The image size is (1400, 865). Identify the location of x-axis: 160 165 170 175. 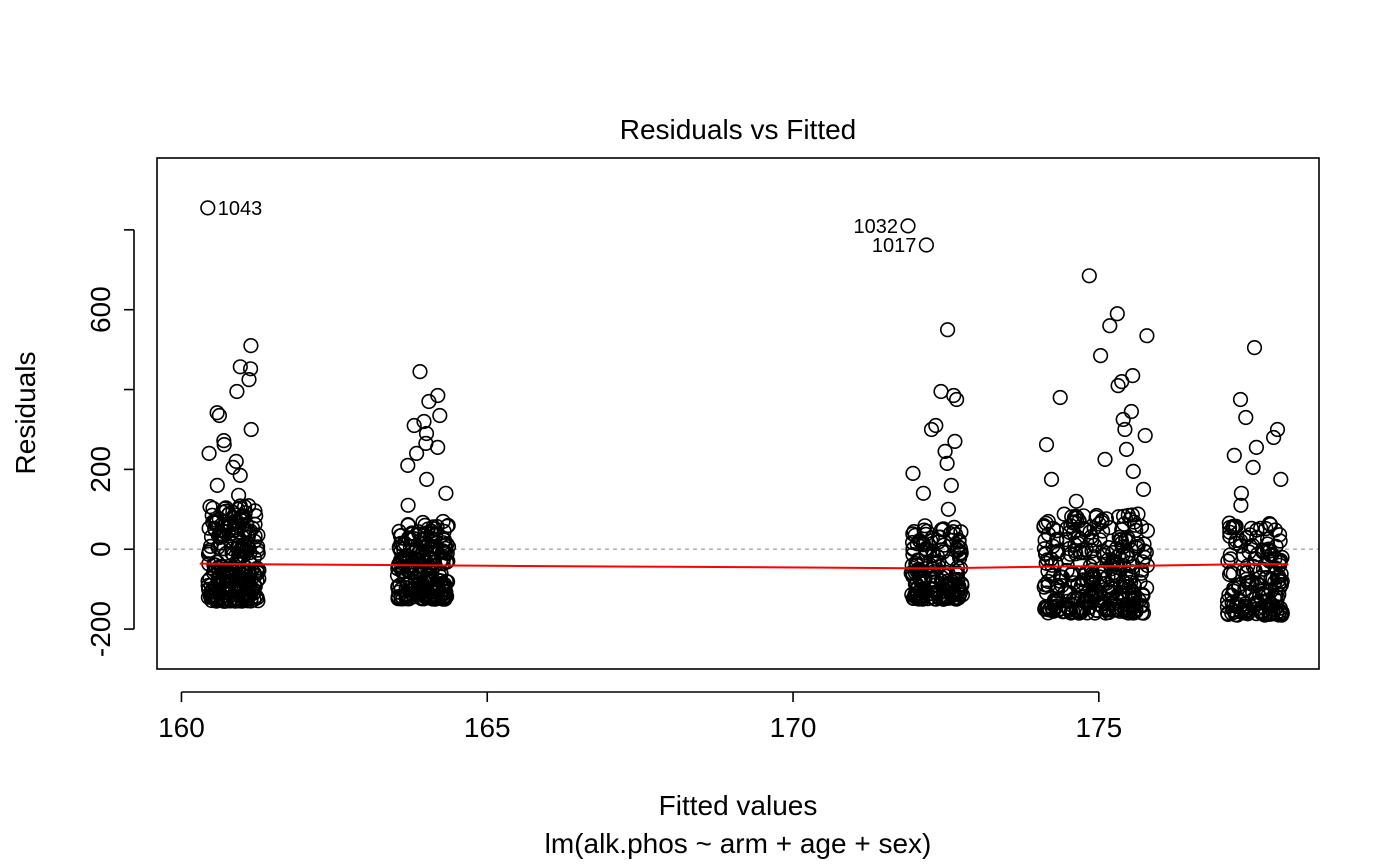
(640, 717).